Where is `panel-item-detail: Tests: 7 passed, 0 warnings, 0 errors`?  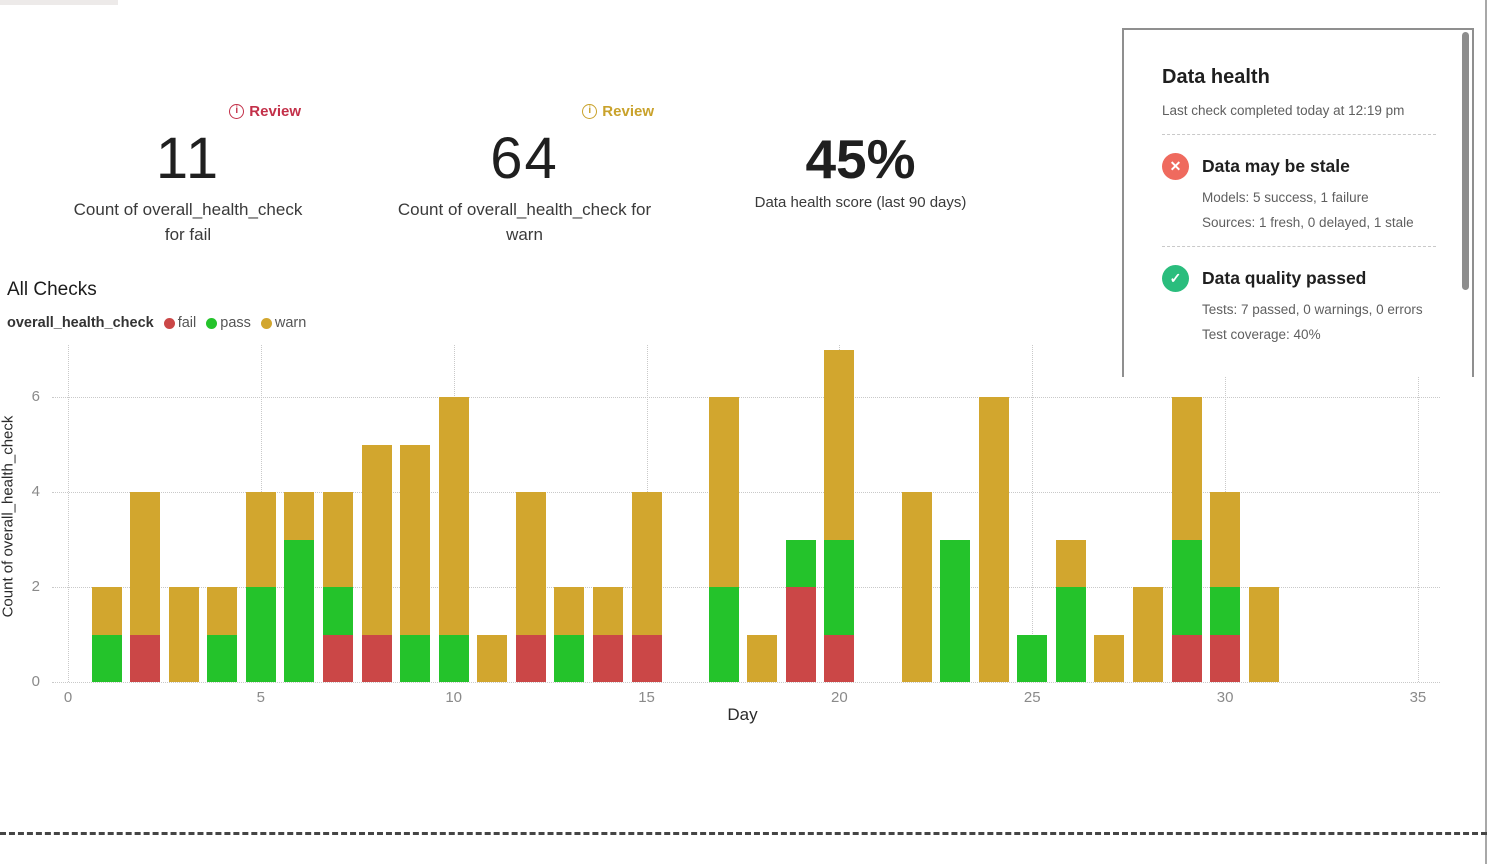
panel-item-detail: Tests: 7 passed, 0 warnings, 0 errors is located at coordinates (1312, 309).